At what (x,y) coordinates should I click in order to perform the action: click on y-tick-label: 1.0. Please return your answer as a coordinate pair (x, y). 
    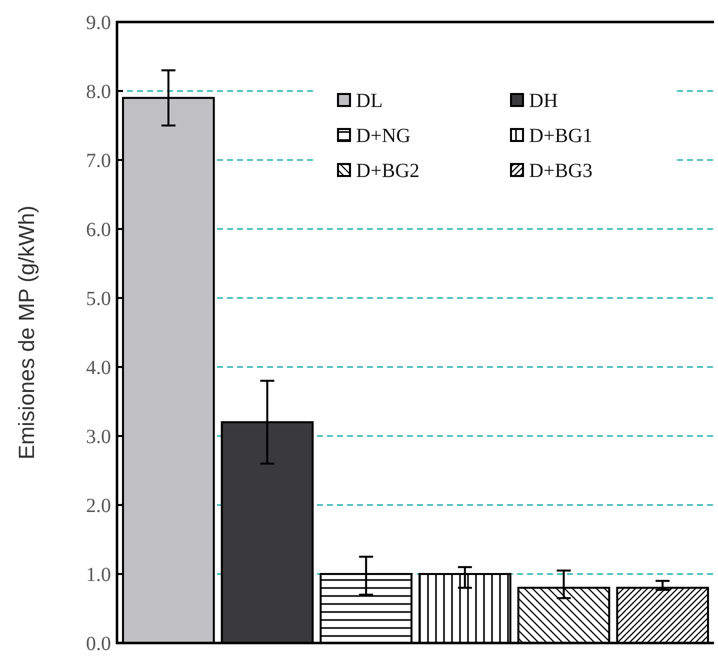
    Looking at the image, I should click on (98, 575).